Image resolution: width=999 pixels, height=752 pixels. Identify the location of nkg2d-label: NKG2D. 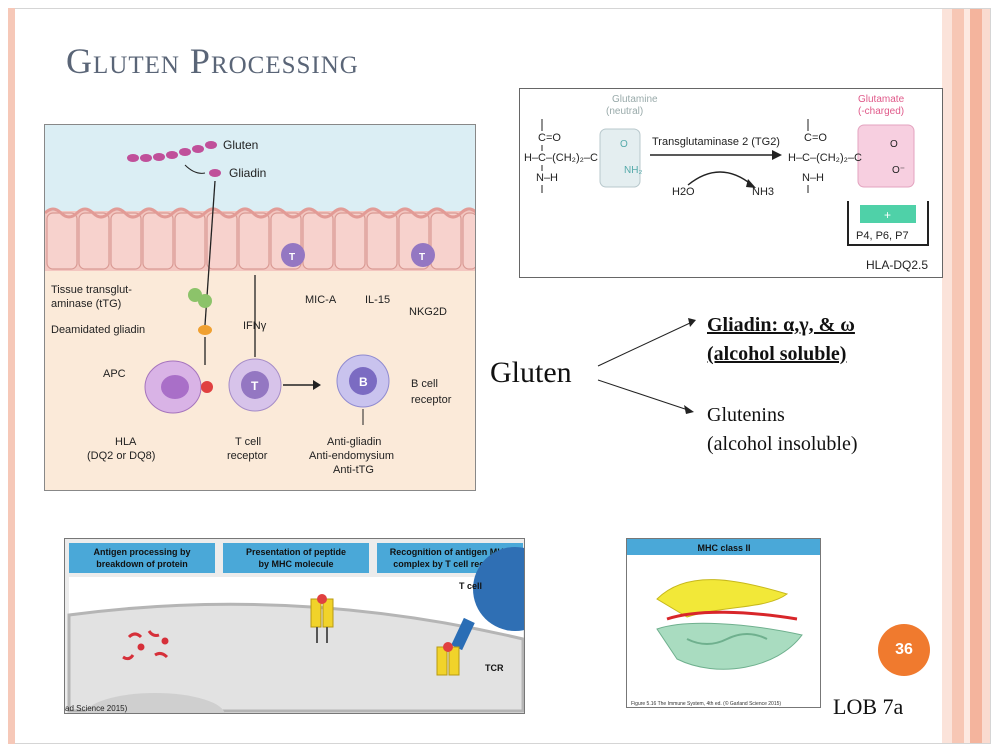
(428, 312).